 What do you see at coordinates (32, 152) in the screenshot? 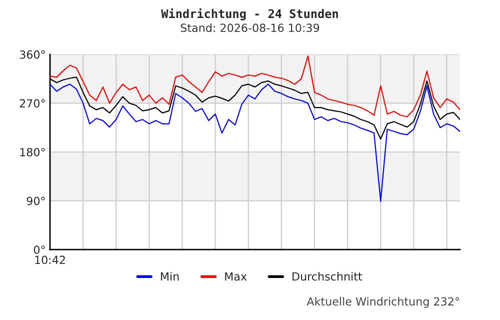
I see `y-tick-label: 180°` at bounding box center [32, 152].